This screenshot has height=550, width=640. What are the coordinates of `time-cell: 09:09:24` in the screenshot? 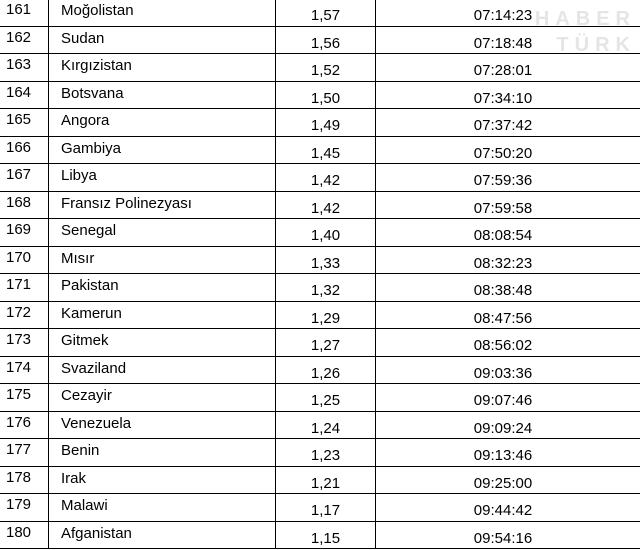 It's located at (507, 424).